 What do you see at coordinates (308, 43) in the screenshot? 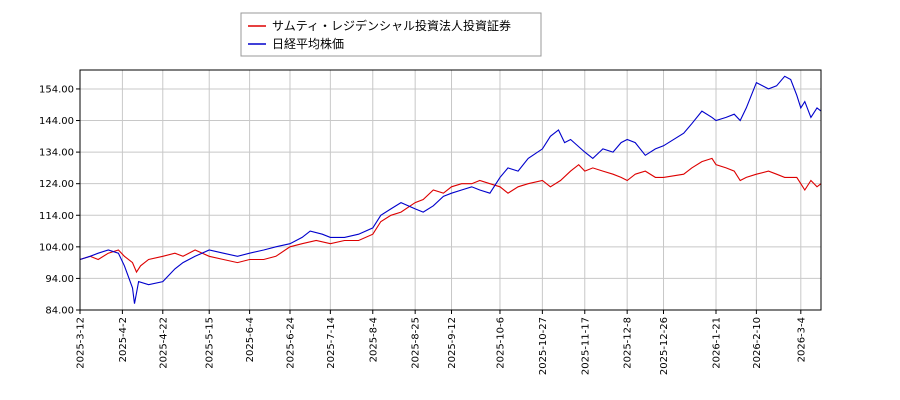
I see `legend-label-1: 日経平均株価` at bounding box center [308, 43].